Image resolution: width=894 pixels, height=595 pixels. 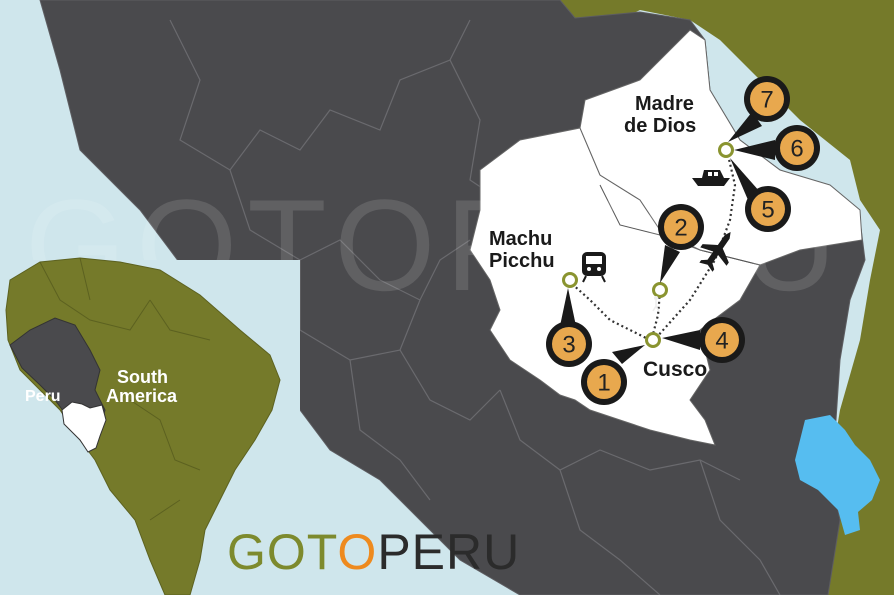 I want to click on marker-3-label: 3, so click(x=568, y=345).